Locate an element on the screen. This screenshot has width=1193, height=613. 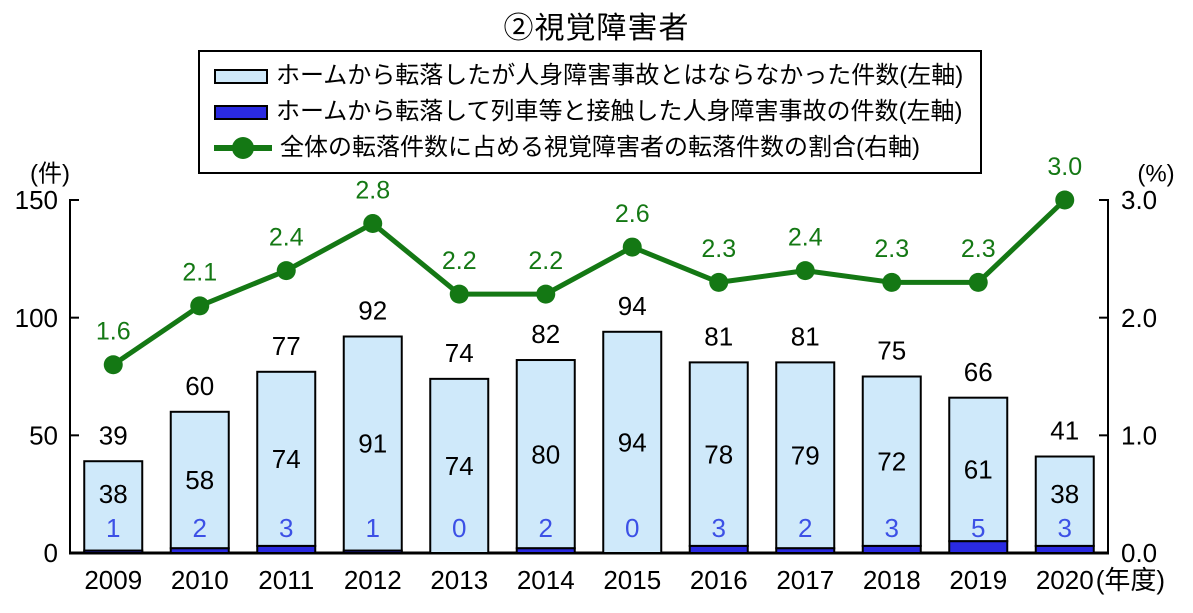
bar-2014-accident is located at coordinates (545, 551).